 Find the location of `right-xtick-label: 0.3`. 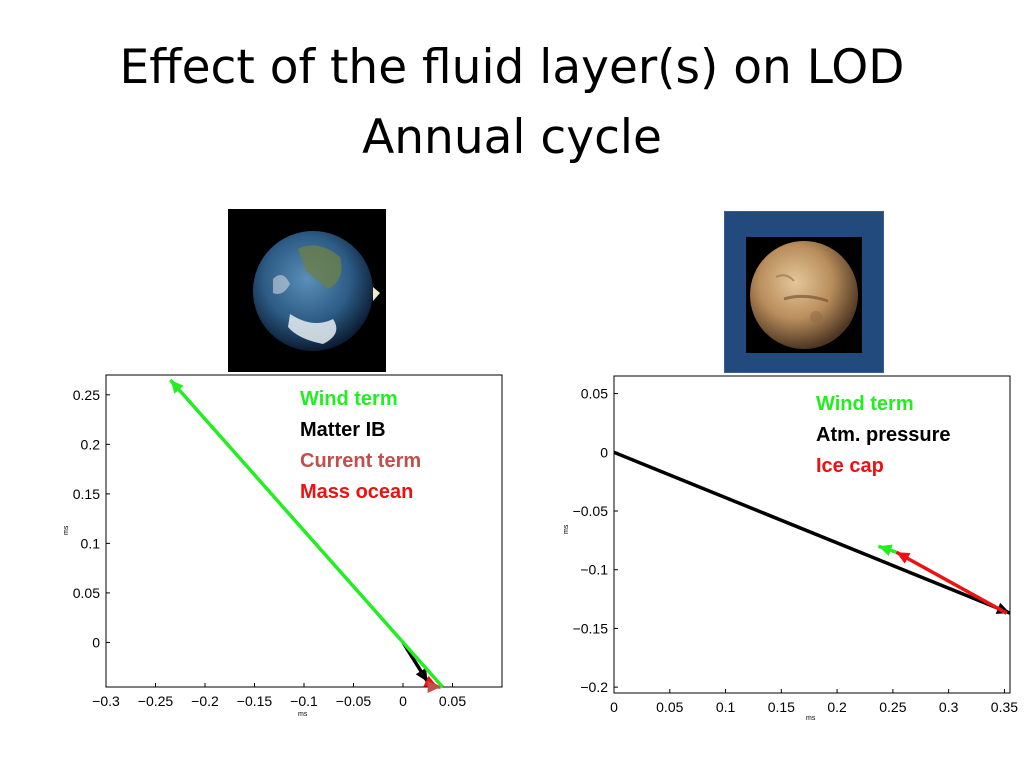

right-xtick-label: 0.3 is located at coordinates (949, 707).